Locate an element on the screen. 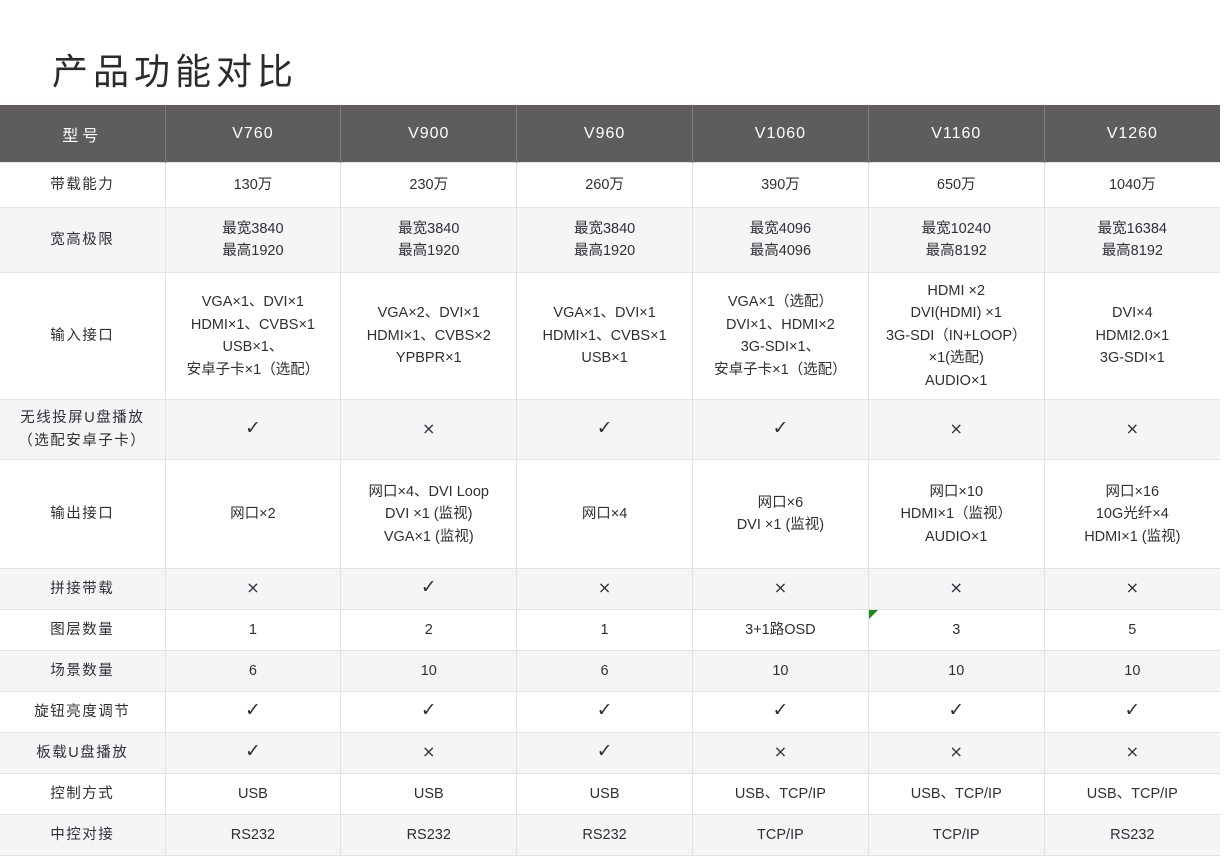 The height and width of the screenshot is (856, 1227). row-label-input-interface: 输入接口 is located at coordinates (83, 336).